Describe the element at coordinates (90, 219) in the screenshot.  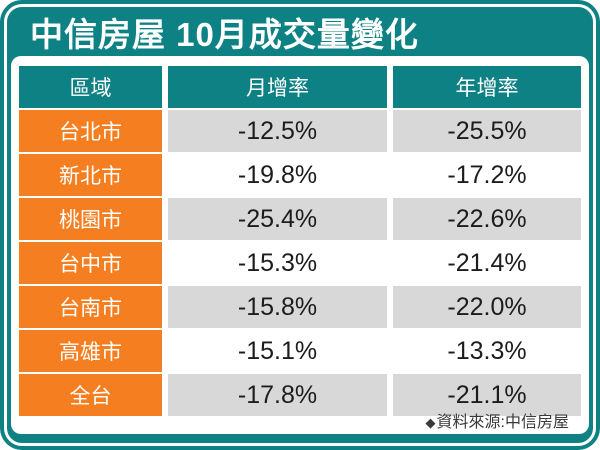
I see `region-cell: 桃園市` at that location.